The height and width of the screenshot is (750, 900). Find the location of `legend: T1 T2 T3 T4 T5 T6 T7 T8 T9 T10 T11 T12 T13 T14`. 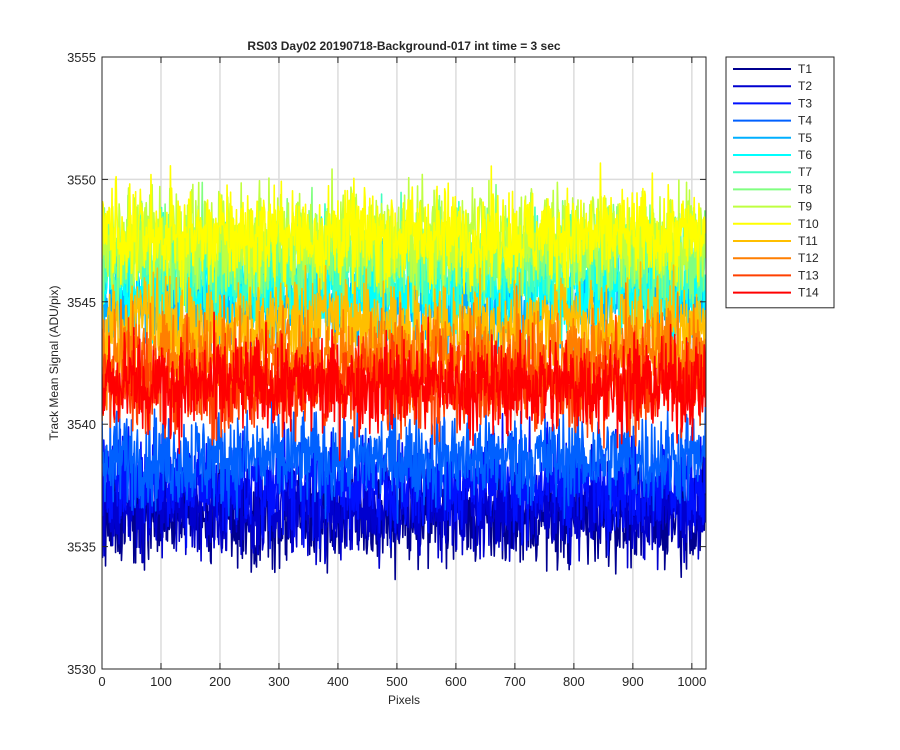

legend: T1 T2 T3 T4 T5 T6 T7 T8 T9 T10 T11 T12 T13 T14 is located at coordinates (780, 182).